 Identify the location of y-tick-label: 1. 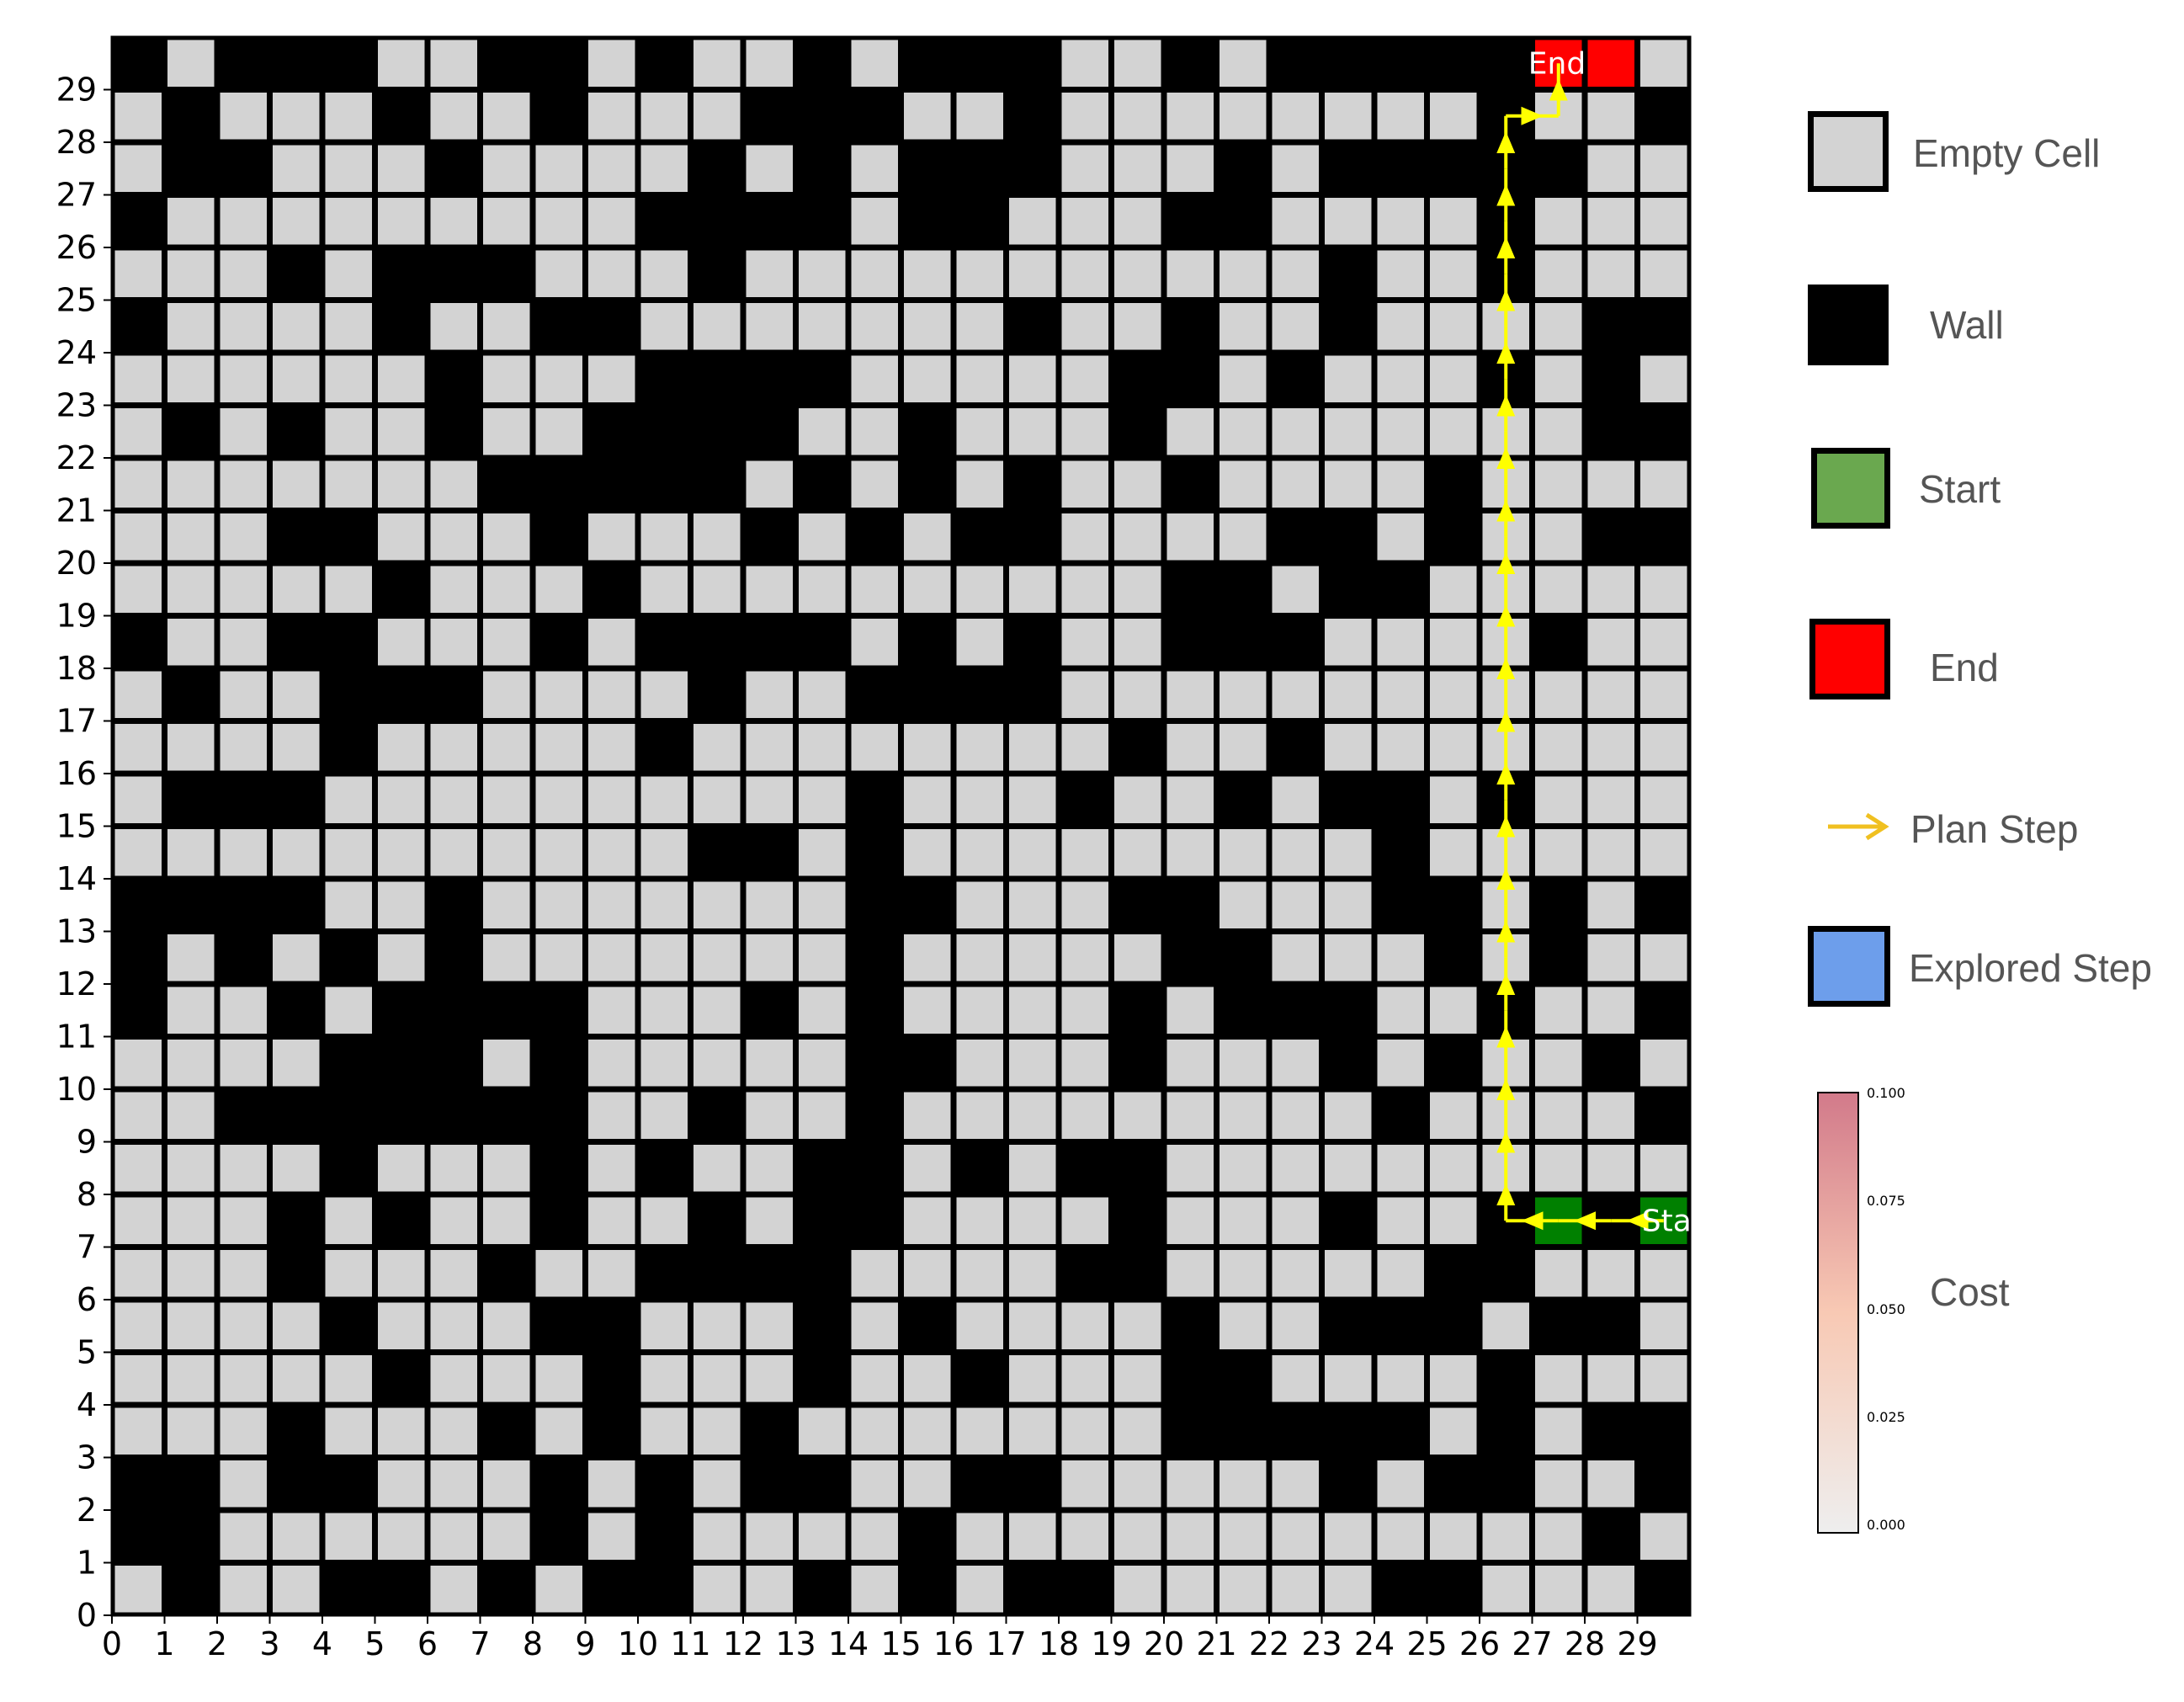
(87, 1563).